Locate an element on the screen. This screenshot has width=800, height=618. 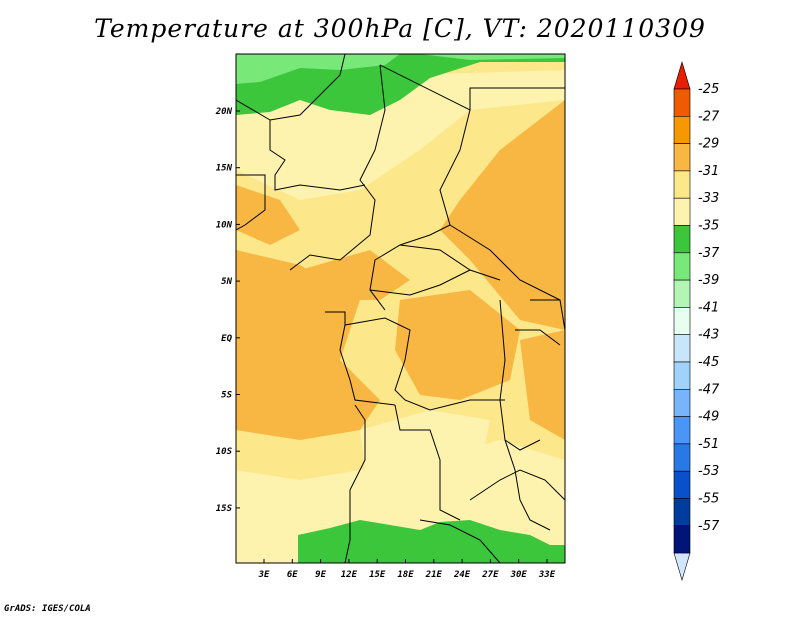
field-pale-central is located at coordinates (425, 445).